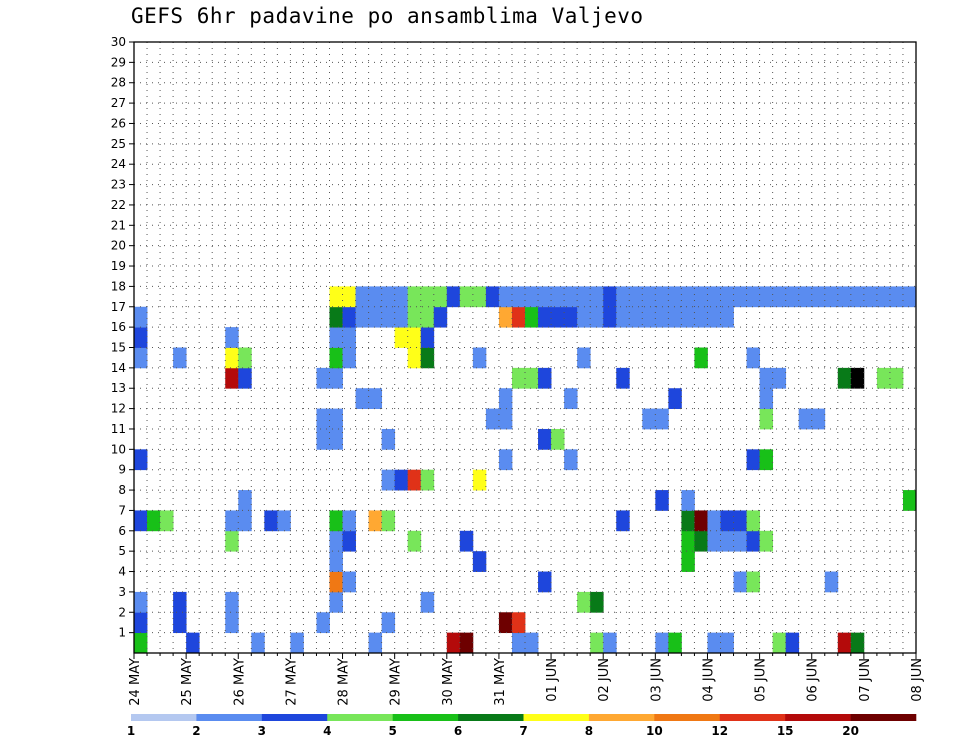  Describe the element at coordinates (392, 731) in the screenshot. I see `colorbar-label: 5` at that location.